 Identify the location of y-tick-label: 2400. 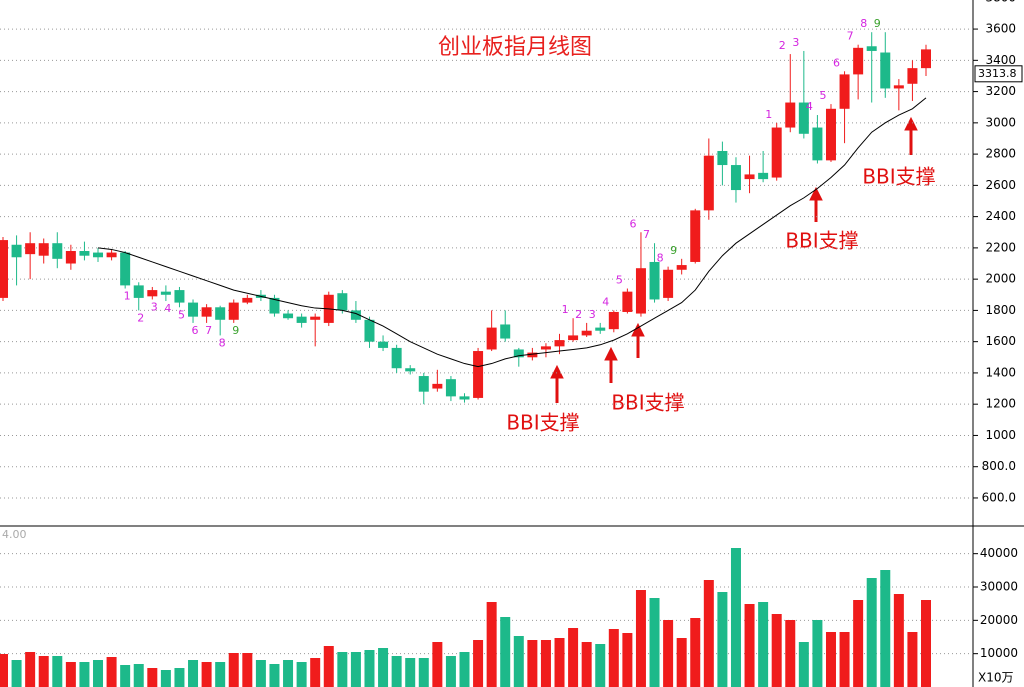
(1000, 216).